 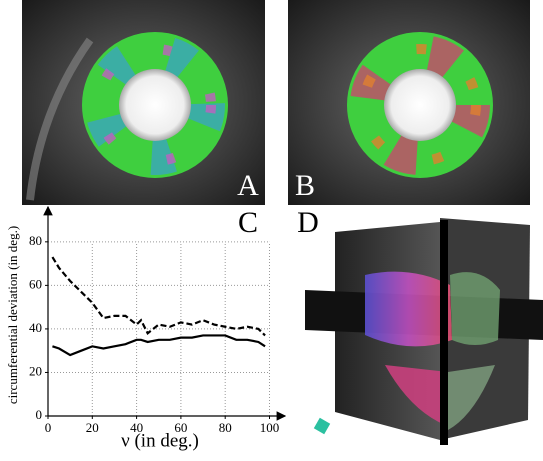 What do you see at coordinates (136, 427) in the screenshot?
I see `x-tick-label: 40` at bounding box center [136, 427].